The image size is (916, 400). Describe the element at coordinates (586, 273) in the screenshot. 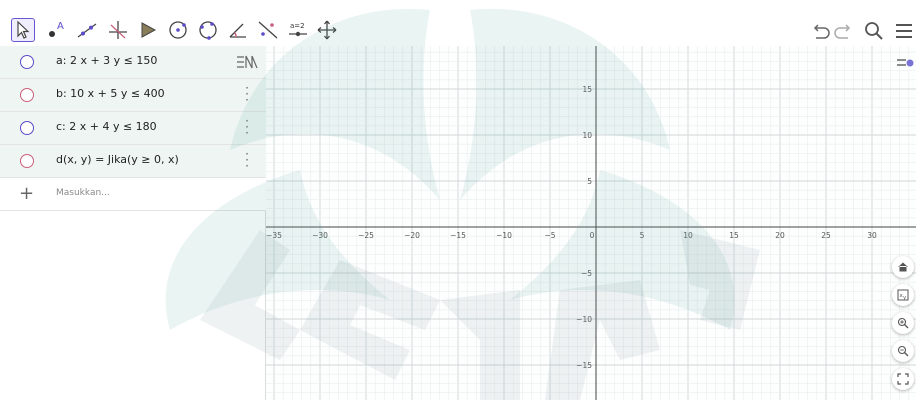

I see `y-axis-tick-label: −5` at that location.